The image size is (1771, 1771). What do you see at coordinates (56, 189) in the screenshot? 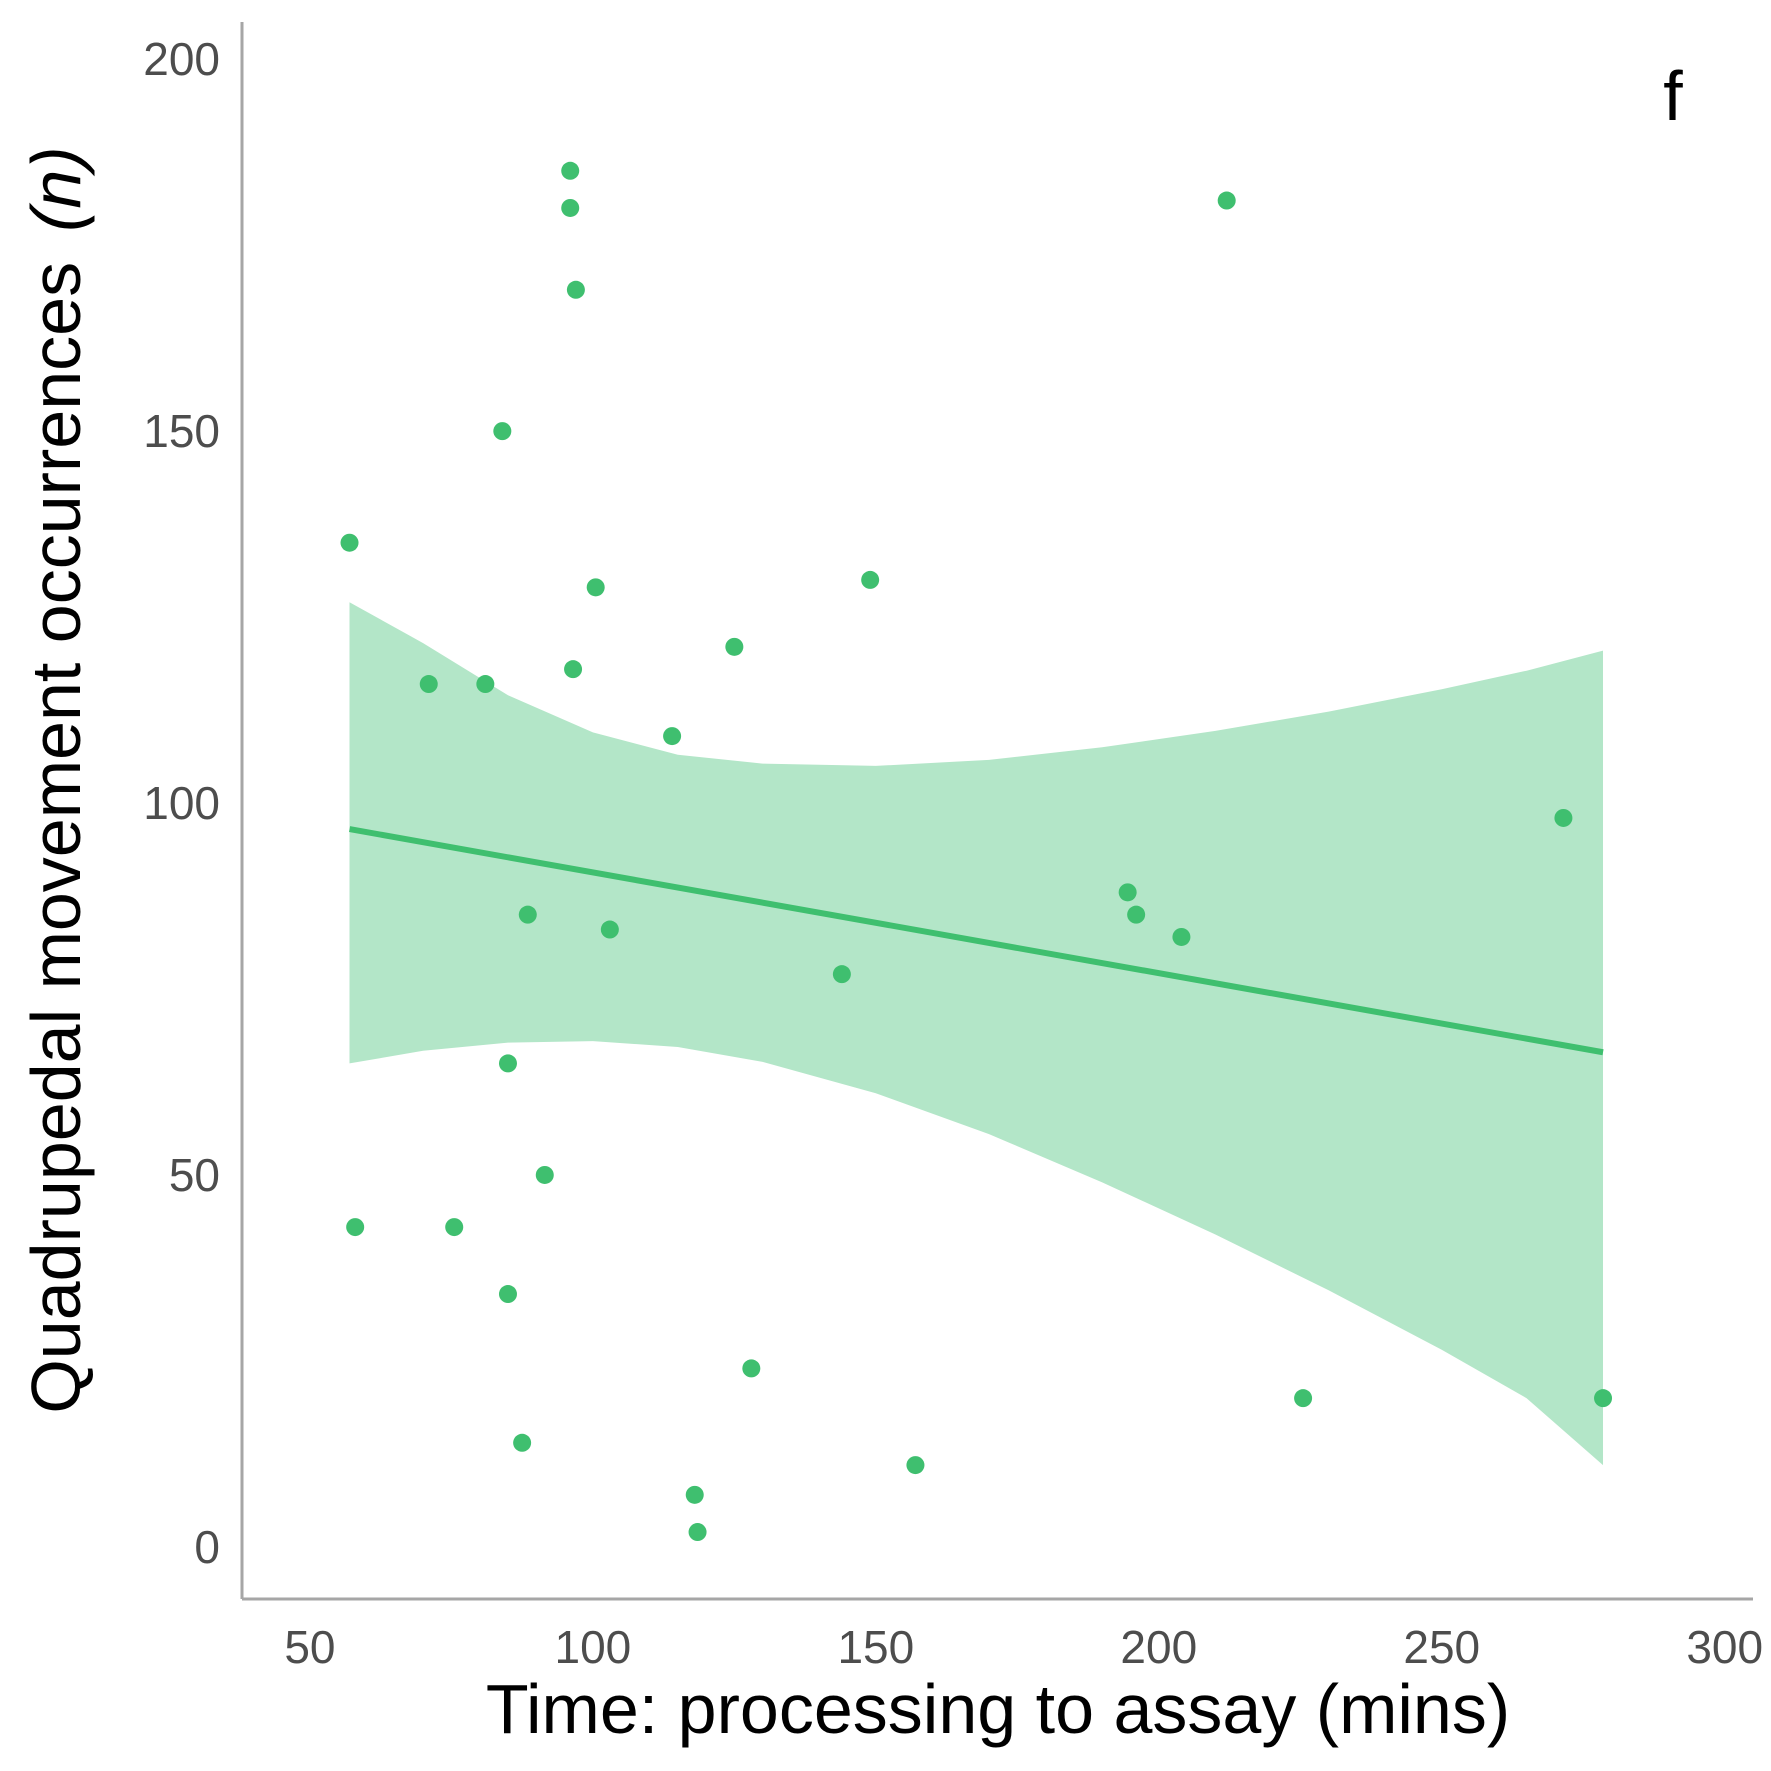
I see `y-axis-title-unit: (n)` at bounding box center [56, 189].